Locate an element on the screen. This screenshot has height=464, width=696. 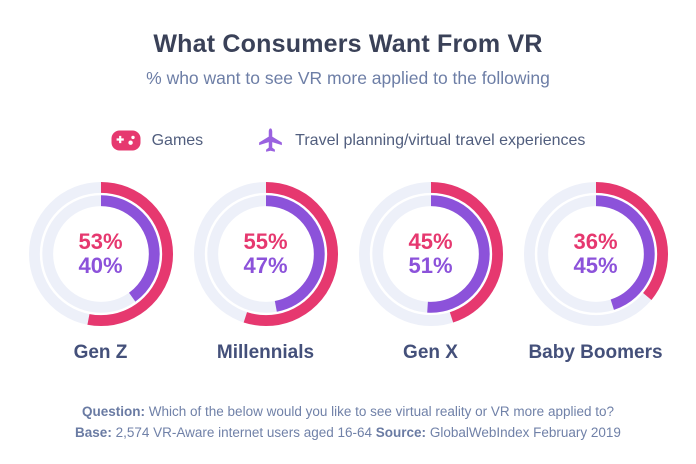
question-label: Question: is located at coordinates (113, 411).